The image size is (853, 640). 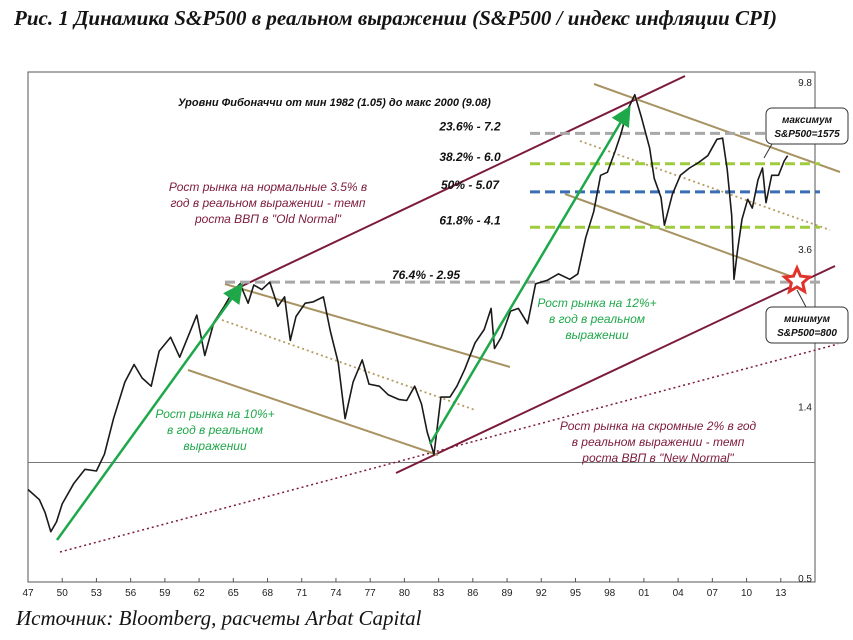 What do you see at coordinates (469, 126) in the screenshot?
I see `fib-level-label-0: 23.6% - 7.2` at bounding box center [469, 126].